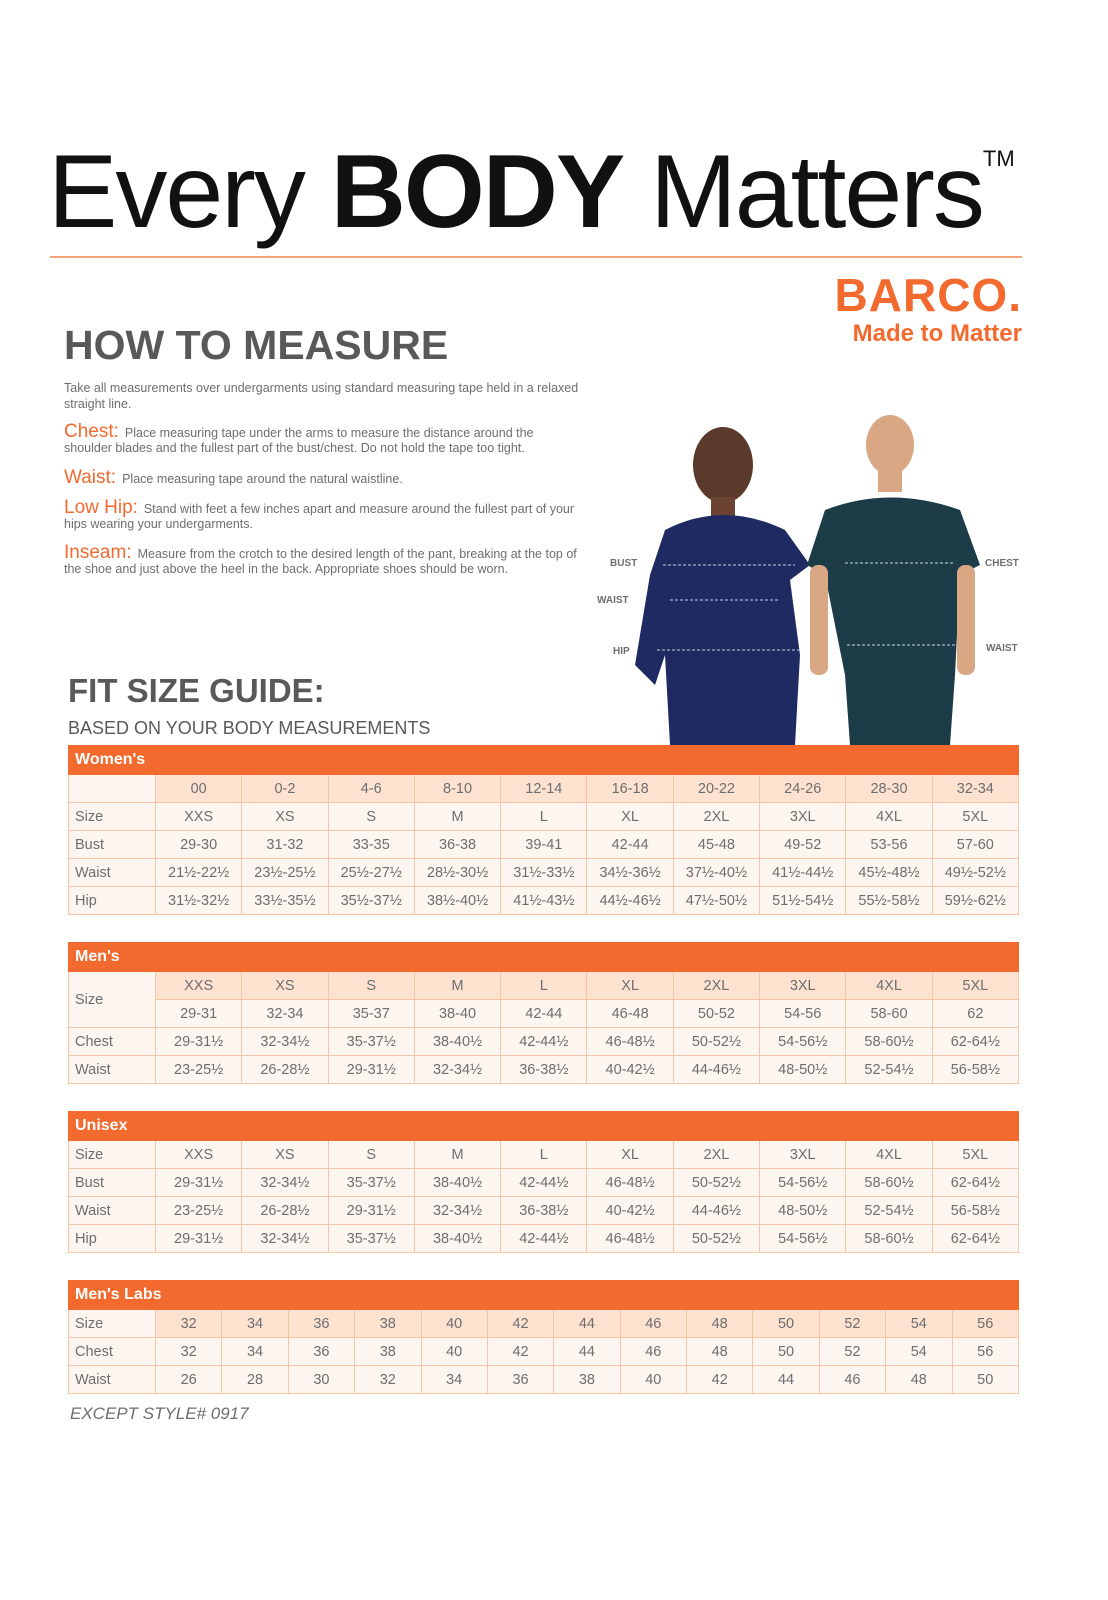  Describe the element at coordinates (457, 900) in the screenshot. I see `table-cell: 38½-40½` at that location.